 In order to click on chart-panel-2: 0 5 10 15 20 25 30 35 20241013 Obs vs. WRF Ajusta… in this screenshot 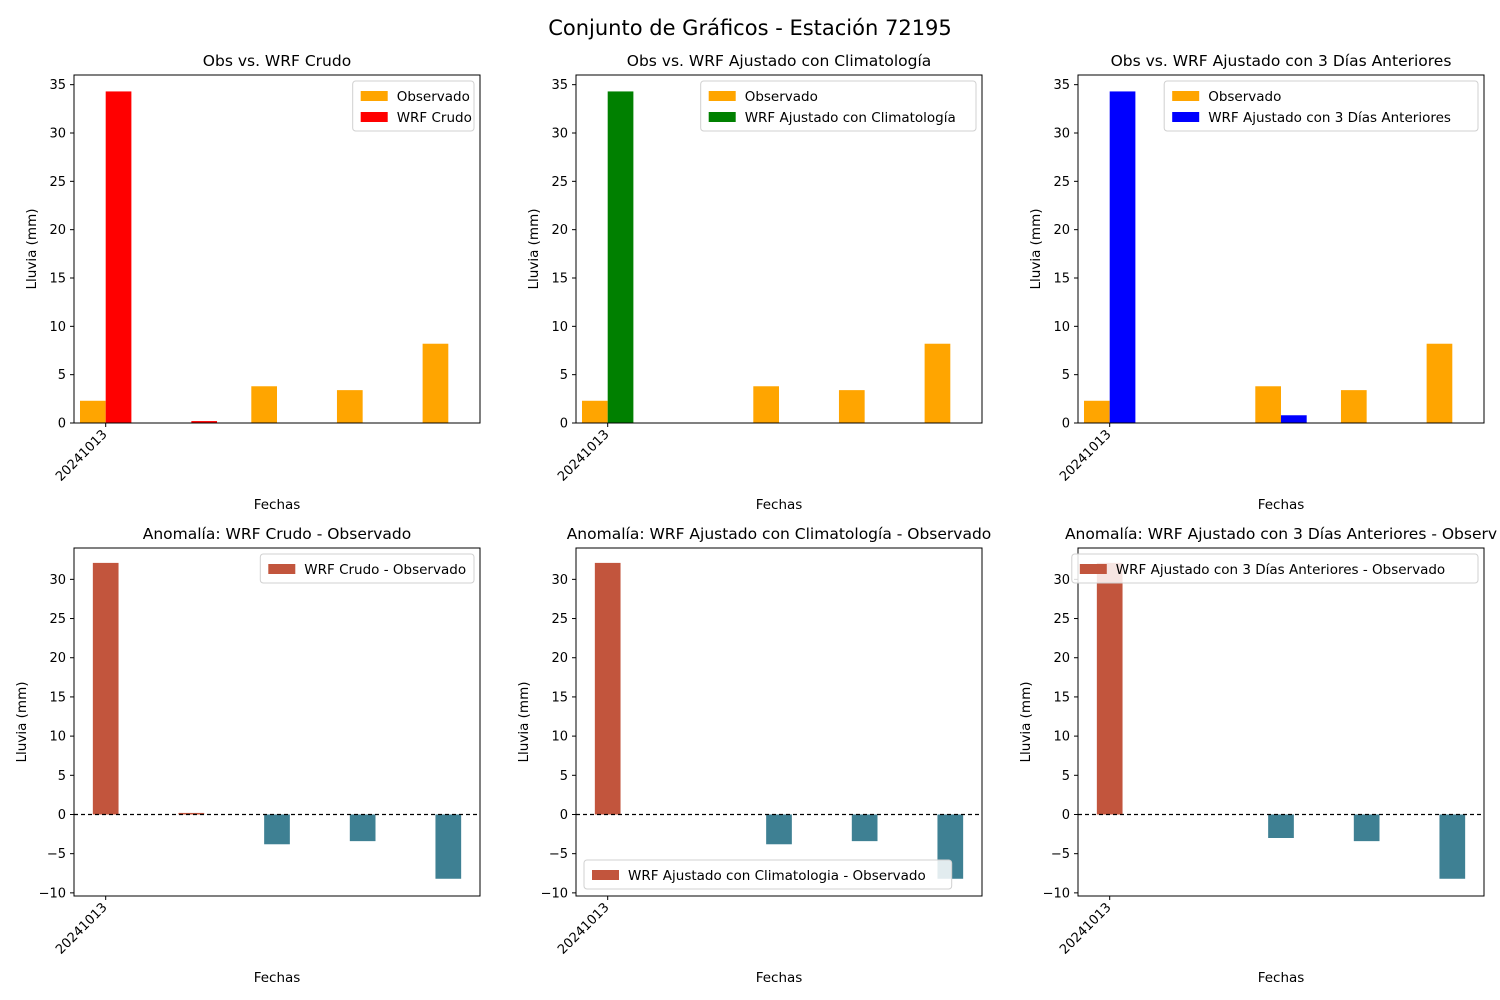, I will do `click(754, 282)`.